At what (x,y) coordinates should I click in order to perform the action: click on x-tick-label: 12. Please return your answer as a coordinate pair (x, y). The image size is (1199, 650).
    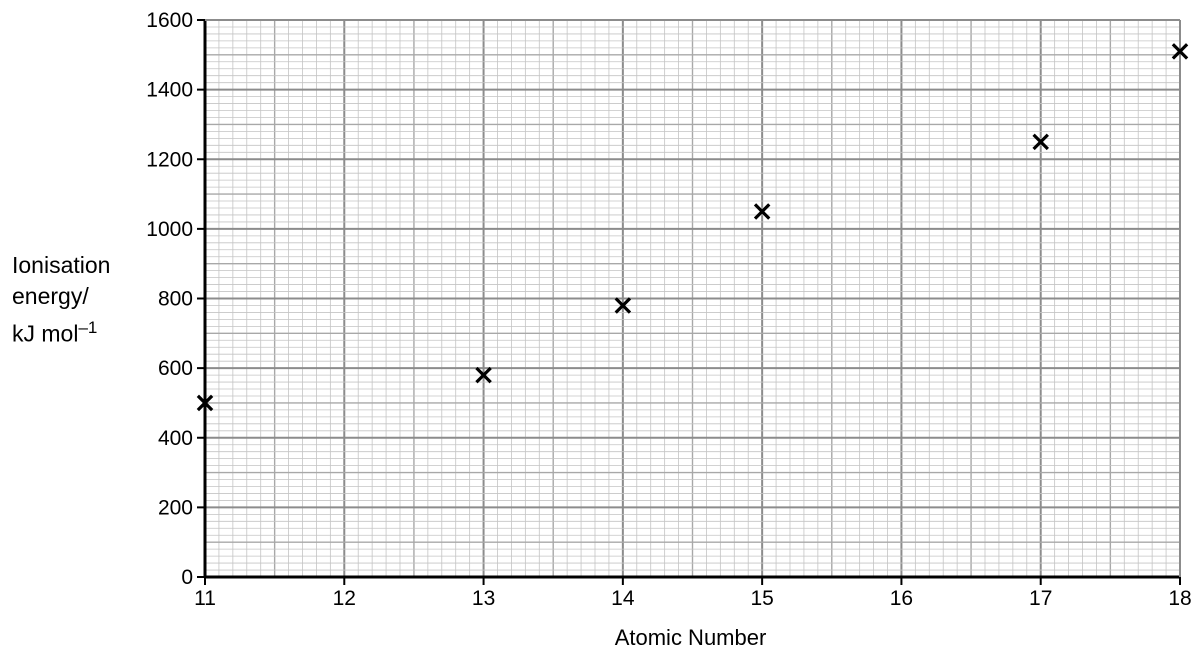
    Looking at the image, I should click on (344, 598).